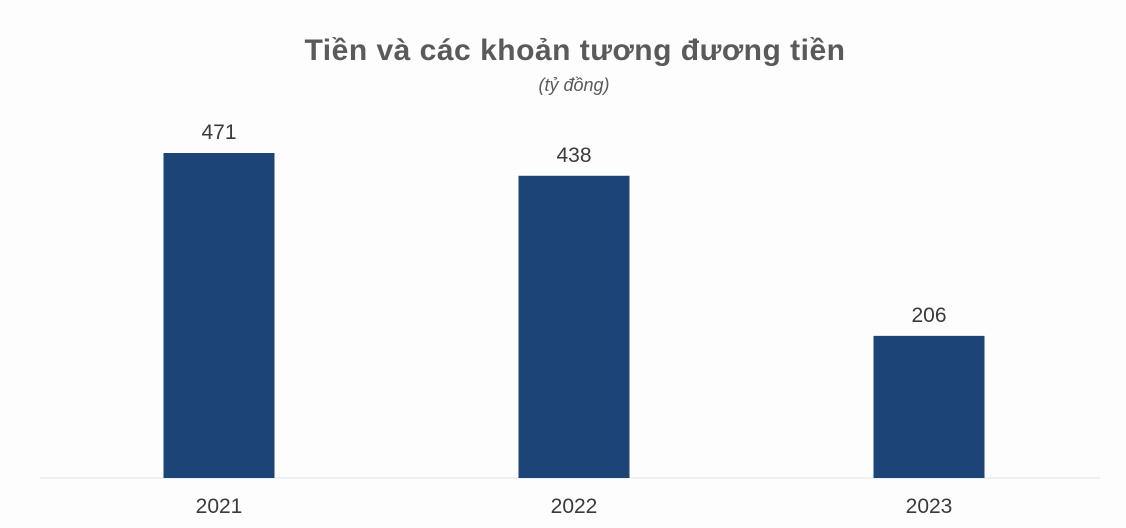 The image size is (1126, 528). Describe the element at coordinates (219, 506) in the screenshot. I see `x-tick-label-2021: 2021` at that location.